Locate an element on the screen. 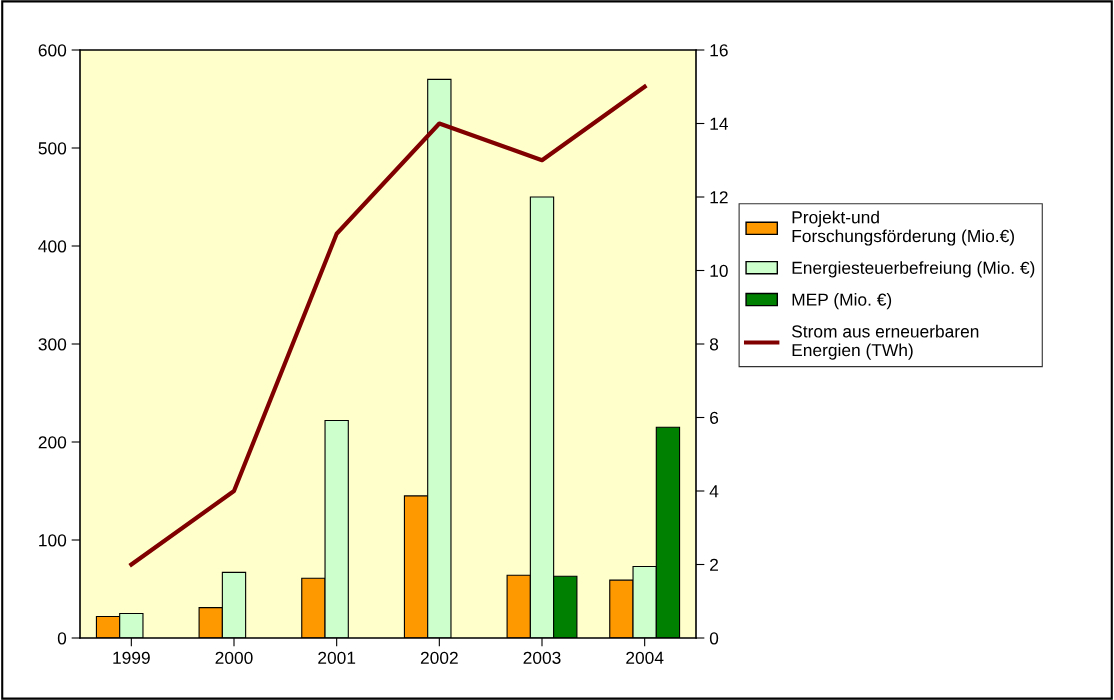 This screenshot has width=1114, height=700. y2-tick-label: 6 is located at coordinates (714, 417).